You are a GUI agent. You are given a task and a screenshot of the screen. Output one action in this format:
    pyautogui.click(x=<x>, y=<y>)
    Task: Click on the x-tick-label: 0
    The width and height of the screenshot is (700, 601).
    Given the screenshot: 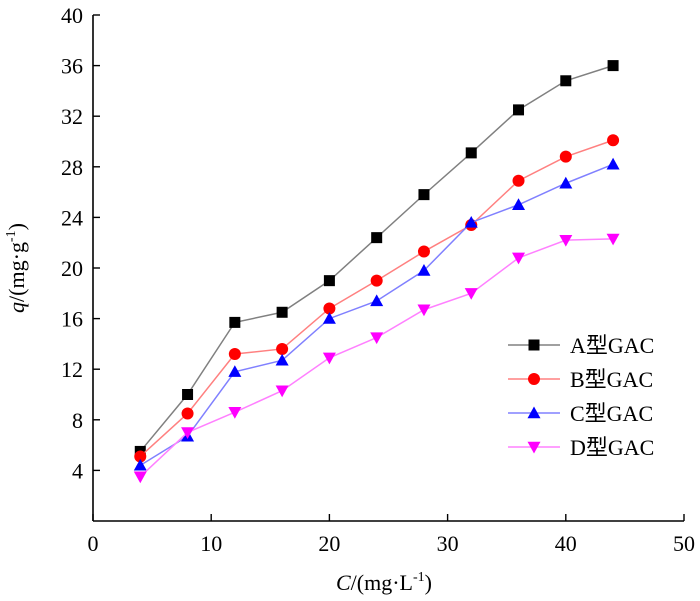 What is the action you would take?
    pyautogui.click(x=93, y=543)
    